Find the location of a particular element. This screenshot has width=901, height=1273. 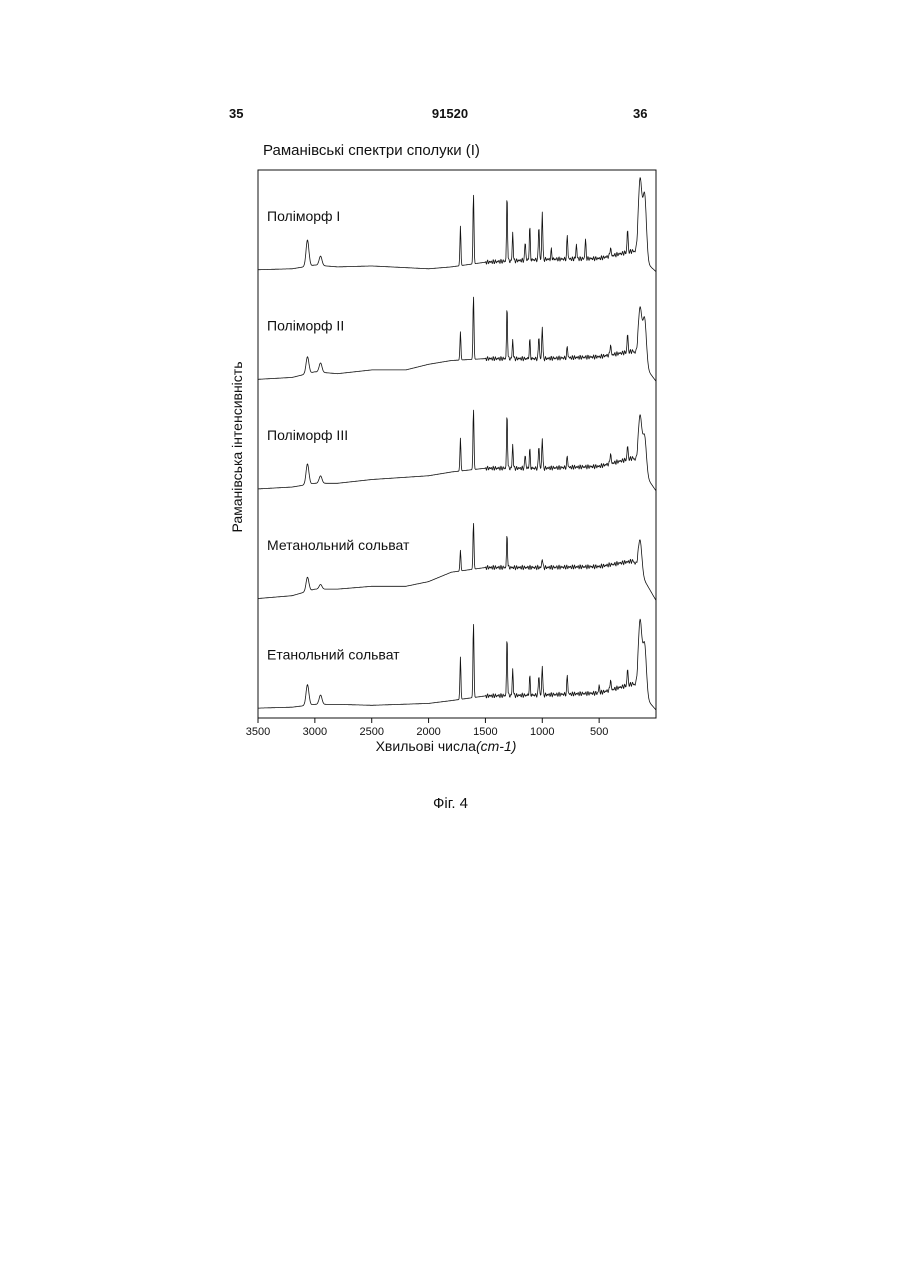

x-axis-label-unit: (cm-1) is located at coordinates (496, 746).